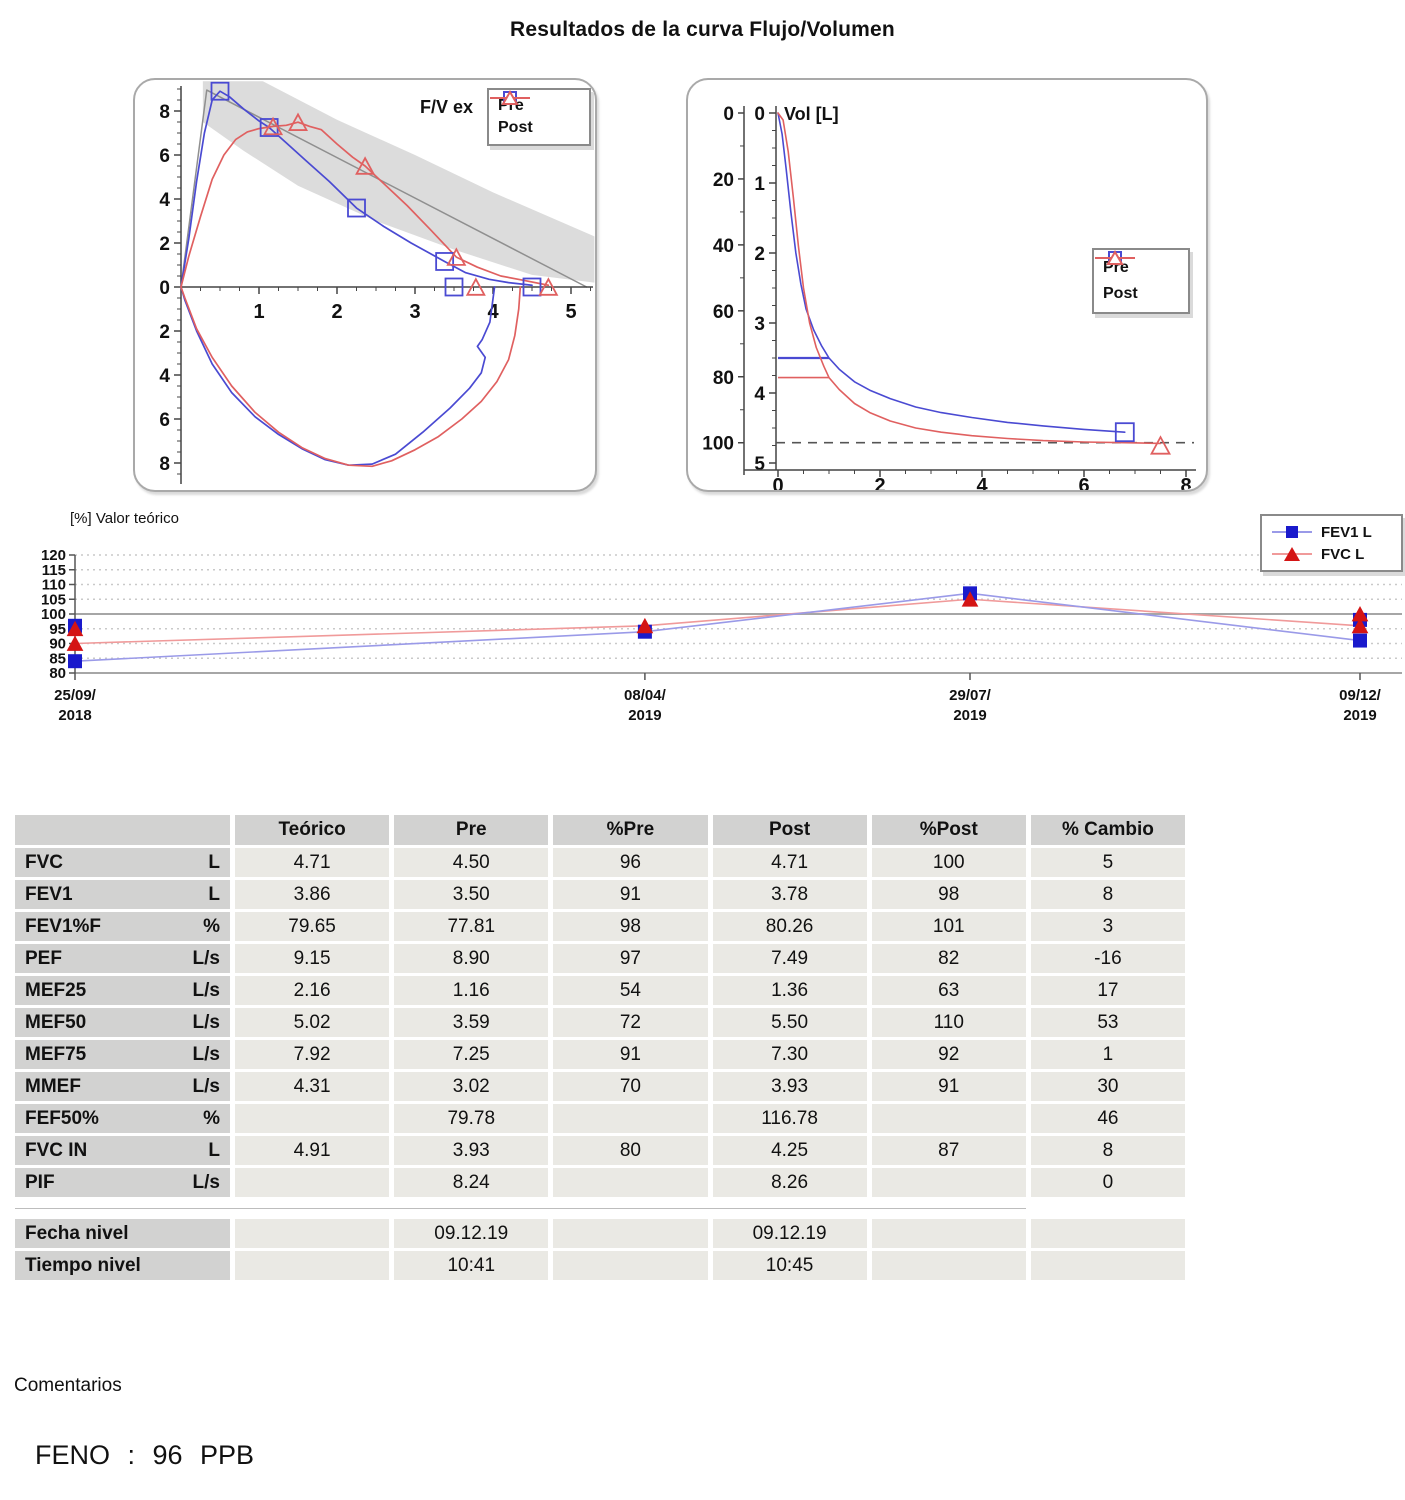 The width and height of the screenshot is (1405, 1500). I want to click on param-label: MEF50 L/s, so click(122, 1022).